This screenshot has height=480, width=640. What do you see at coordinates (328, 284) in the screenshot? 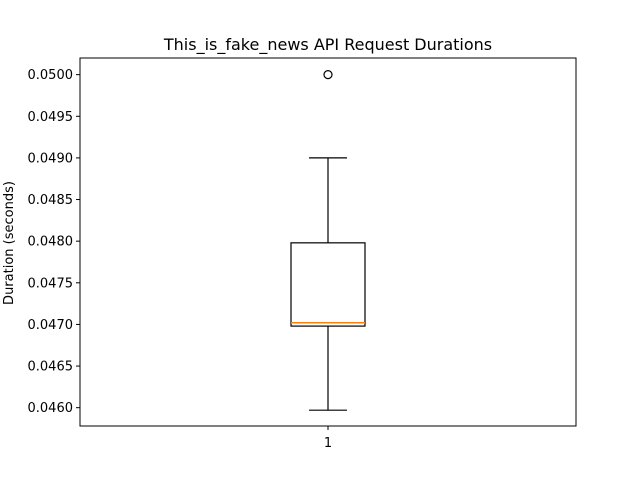
I see `iqr-box` at bounding box center [328, 284].